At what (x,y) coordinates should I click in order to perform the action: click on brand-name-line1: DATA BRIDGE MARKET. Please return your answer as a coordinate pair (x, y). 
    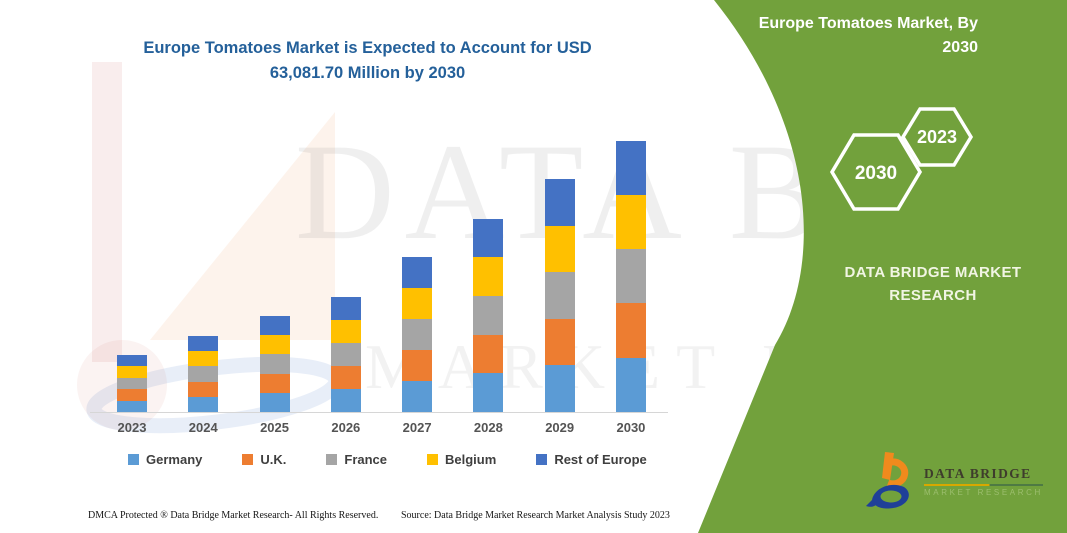
    Looking at the image, I should click on (933, 272).